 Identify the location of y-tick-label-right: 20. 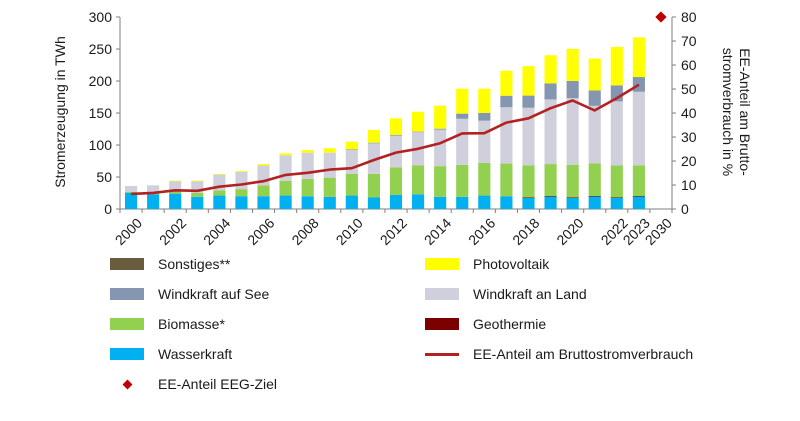
(689, 161).